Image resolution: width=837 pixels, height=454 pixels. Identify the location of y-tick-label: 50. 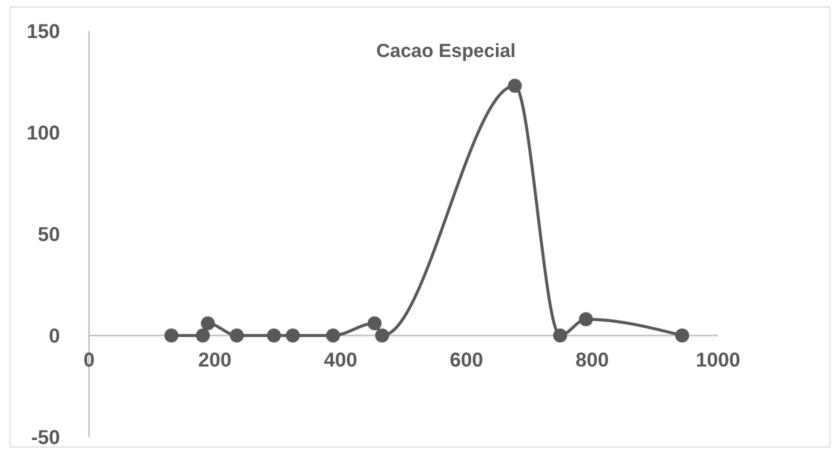
(49, 235).